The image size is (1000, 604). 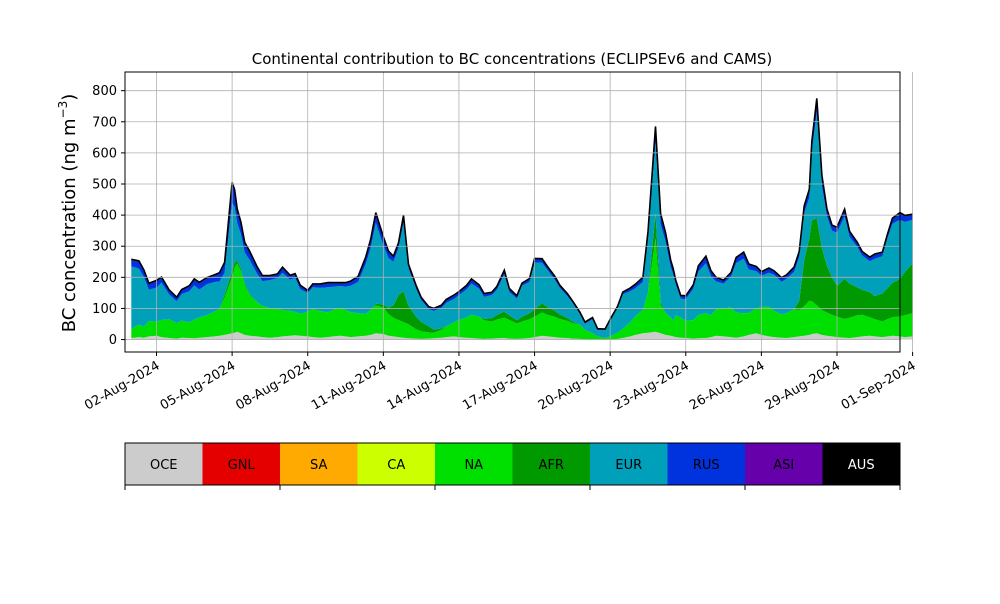 I want to click on legend-swatch-oce, so click(x=164, y=464).